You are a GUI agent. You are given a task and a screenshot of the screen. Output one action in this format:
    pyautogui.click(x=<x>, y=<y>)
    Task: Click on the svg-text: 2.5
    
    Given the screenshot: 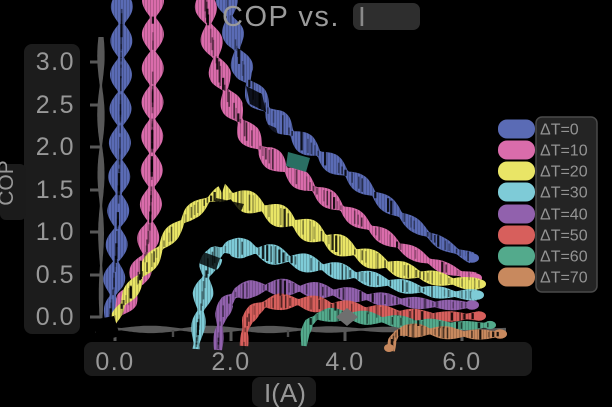 What is the action you would take?
    pyautogui.click(x=55, y=105)
    